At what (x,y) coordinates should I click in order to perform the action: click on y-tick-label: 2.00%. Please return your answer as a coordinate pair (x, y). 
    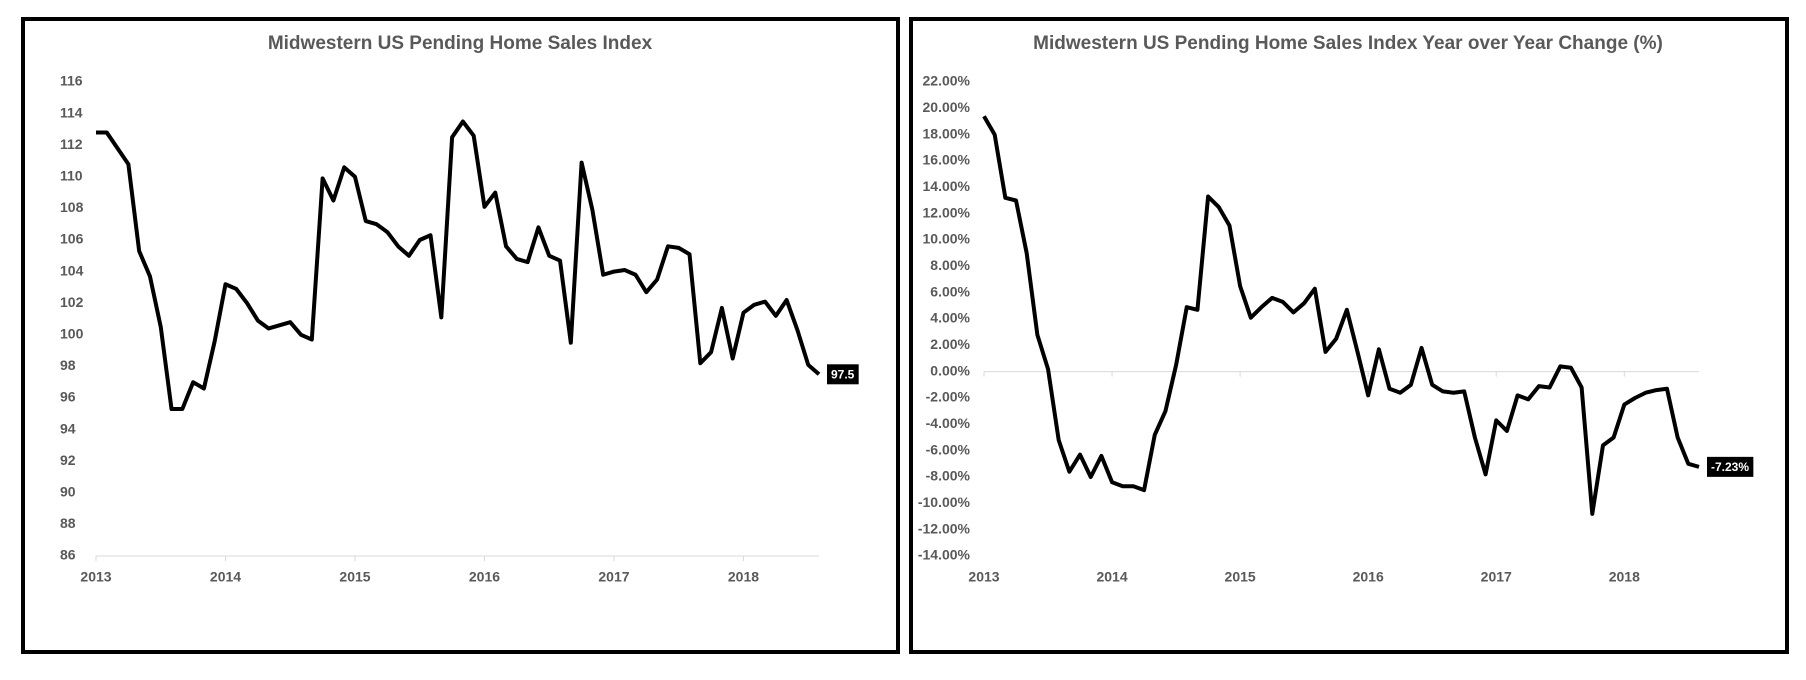
    Looking at the image, I should click on (950, 344).